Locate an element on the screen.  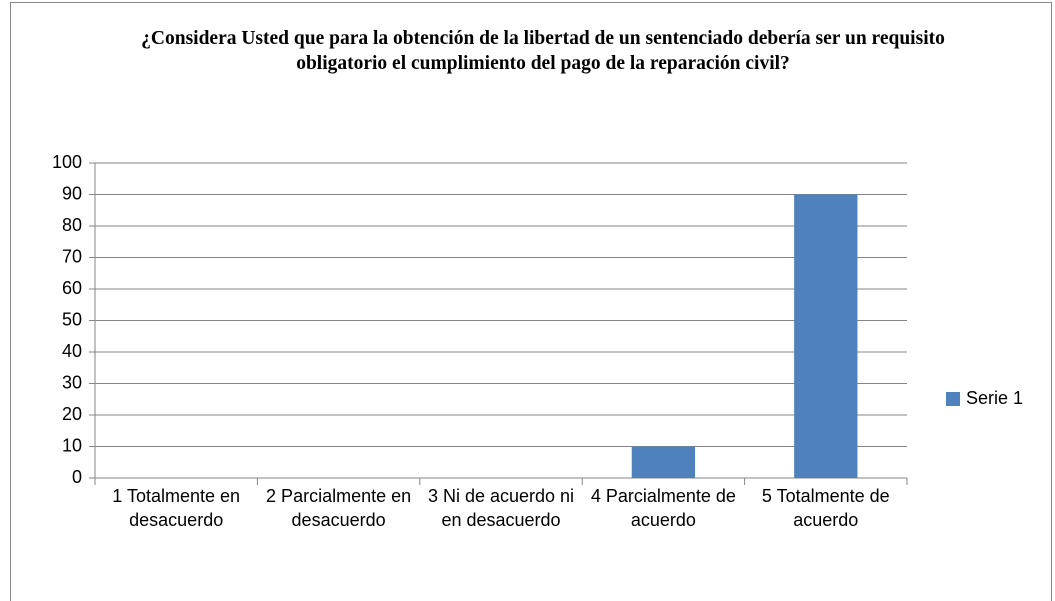
y-tick-label: 10 is located at coordinates (72, 445).